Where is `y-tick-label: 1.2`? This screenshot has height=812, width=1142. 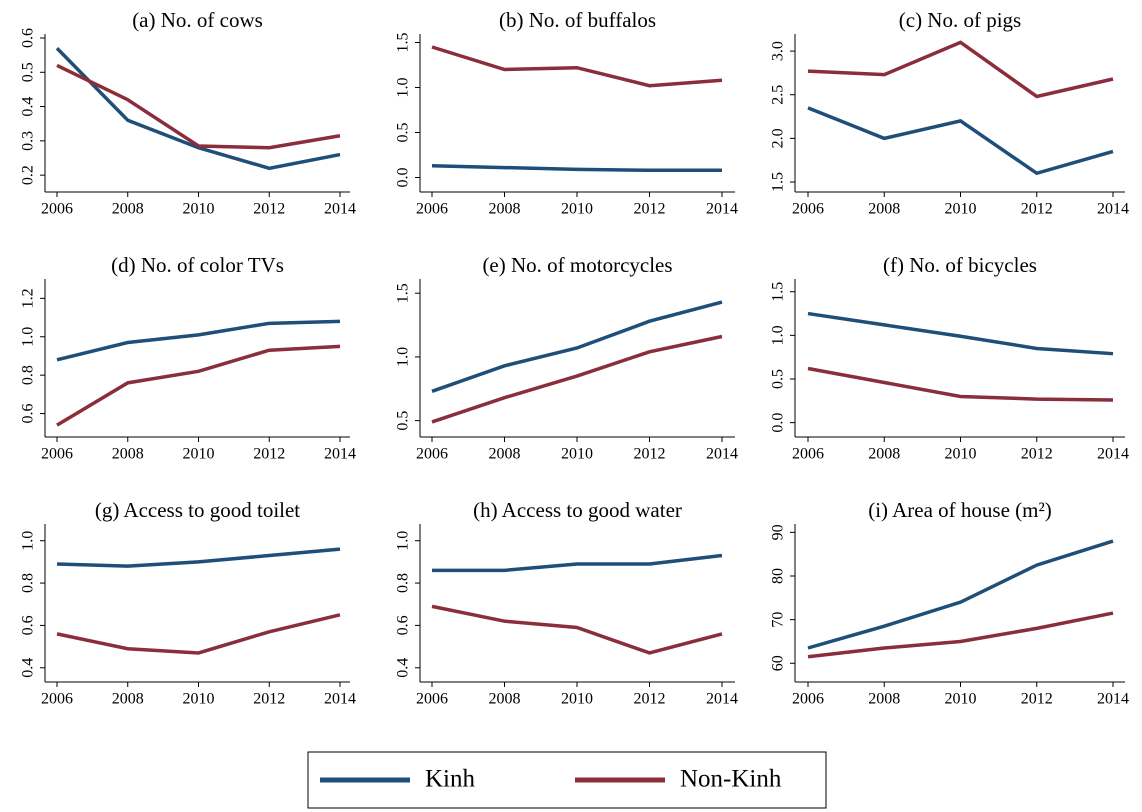
y-tick-label: 1.2 is located at coordinates (28, 298).